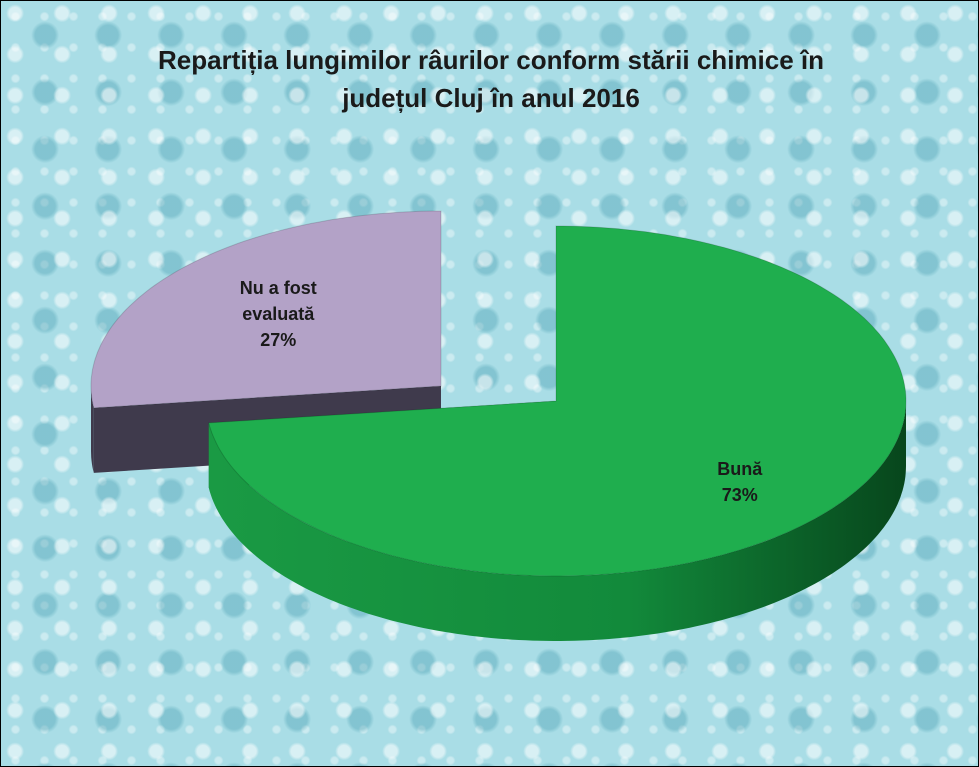  I want to click on pie-slice, so click(266, 309).